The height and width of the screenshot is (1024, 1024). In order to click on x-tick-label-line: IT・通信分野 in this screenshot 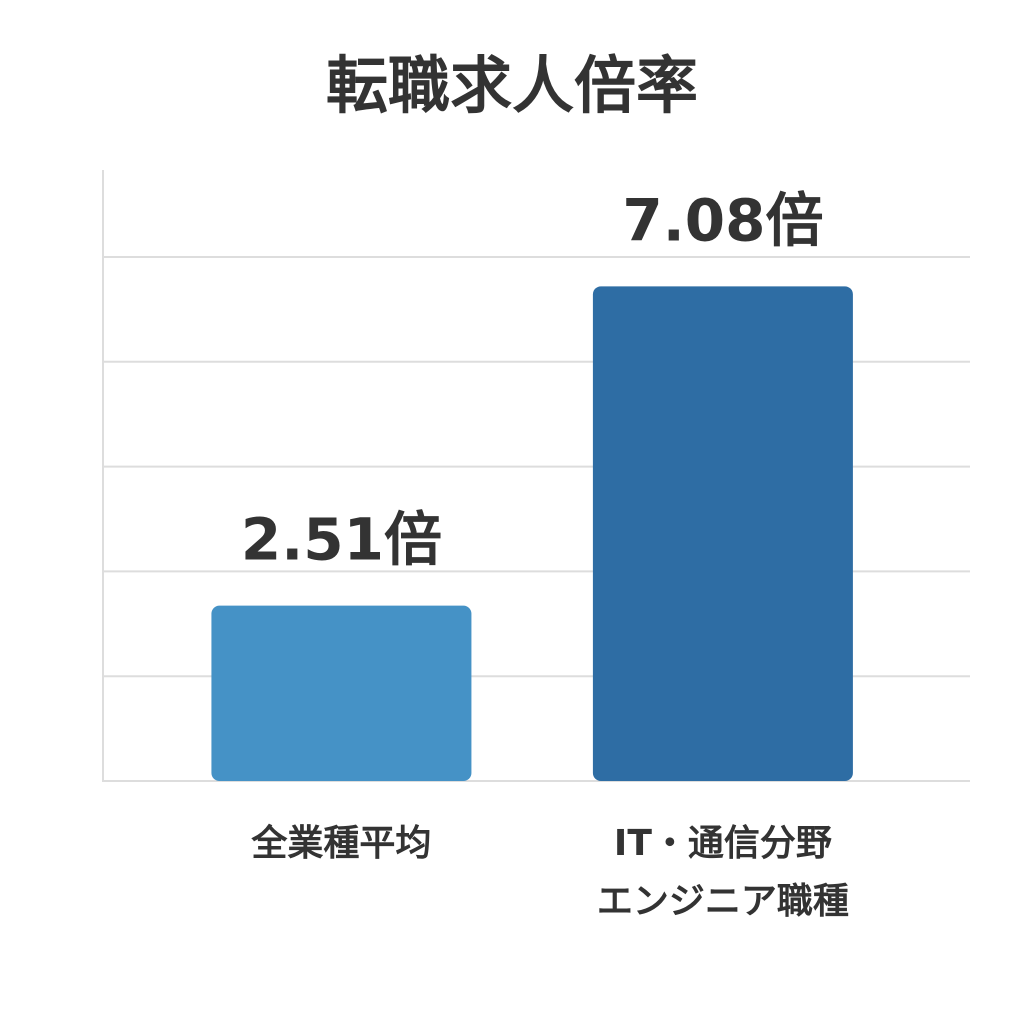, I will do `click(723, 843)`.